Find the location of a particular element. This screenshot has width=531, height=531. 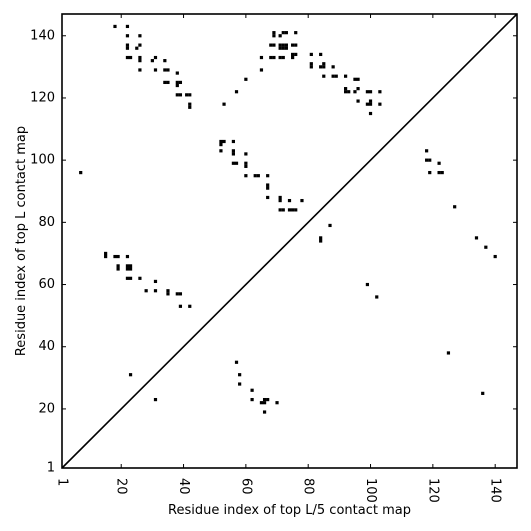

y-tick-label: 60 is located at coordinates (46, 284).